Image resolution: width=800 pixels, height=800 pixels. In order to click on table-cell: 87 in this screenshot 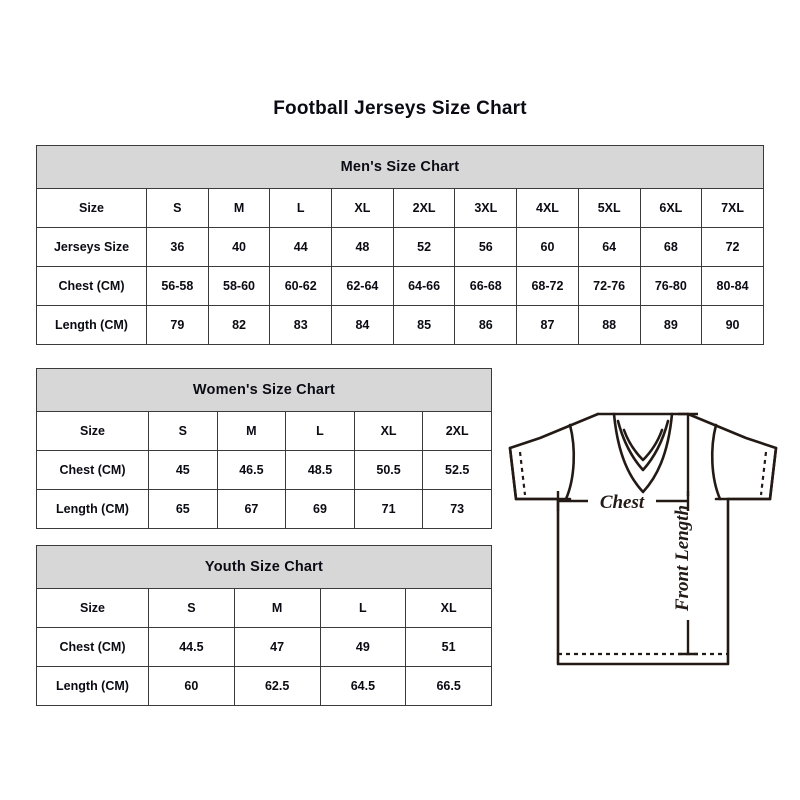, I will do `click(547, 325)`.